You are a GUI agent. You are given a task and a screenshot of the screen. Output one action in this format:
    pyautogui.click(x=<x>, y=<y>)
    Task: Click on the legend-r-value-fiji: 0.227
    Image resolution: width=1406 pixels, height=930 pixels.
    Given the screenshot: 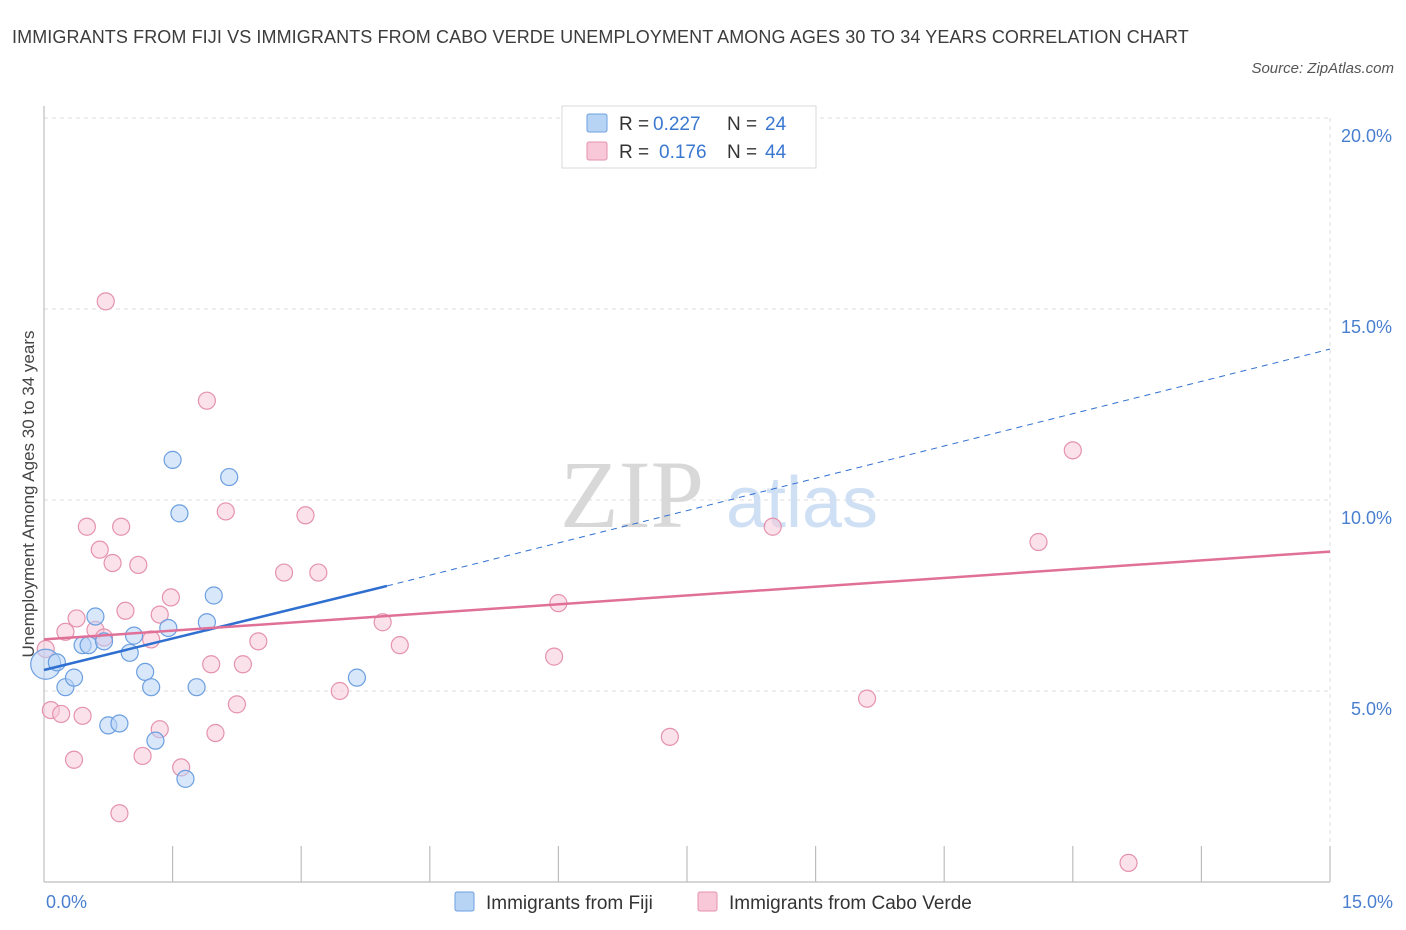 What is the action you would take?
    pyautogui.click(x=677, y=124)
    